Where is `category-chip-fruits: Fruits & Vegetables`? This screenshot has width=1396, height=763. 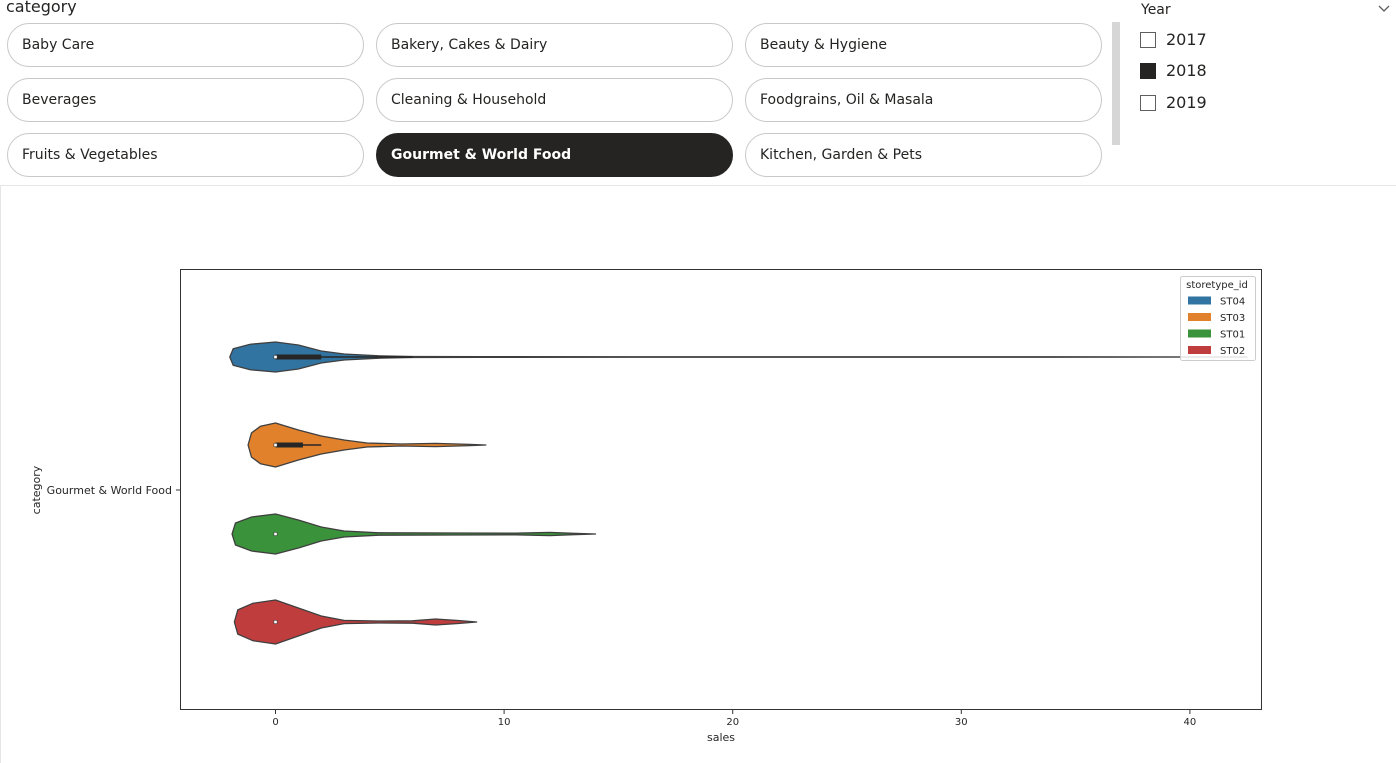
category-chip-fruits: Fruits & Vegetables is located at coordinates (185, 155).